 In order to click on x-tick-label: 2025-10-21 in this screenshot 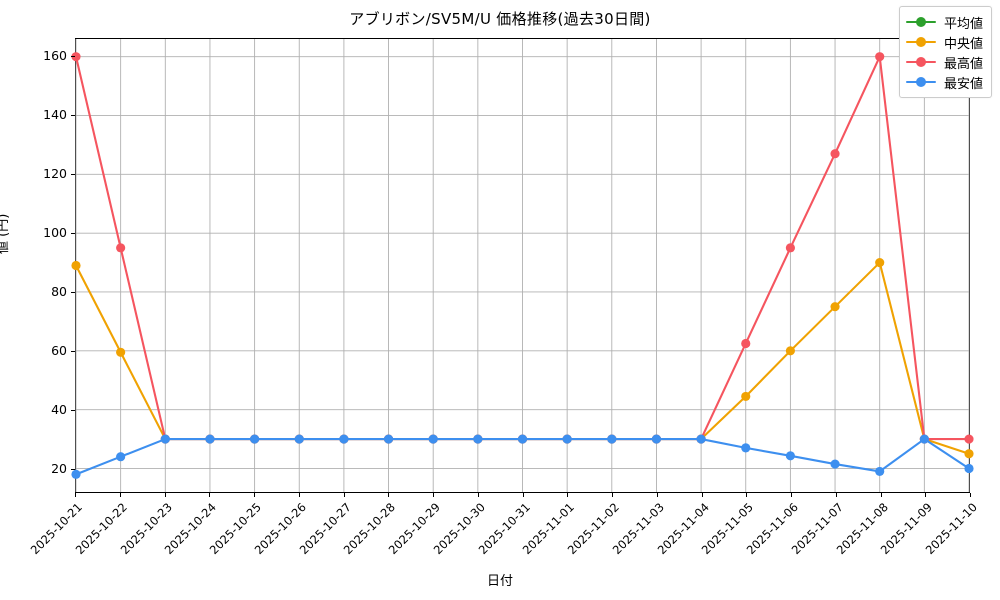, I will do `click(56, 529)`.